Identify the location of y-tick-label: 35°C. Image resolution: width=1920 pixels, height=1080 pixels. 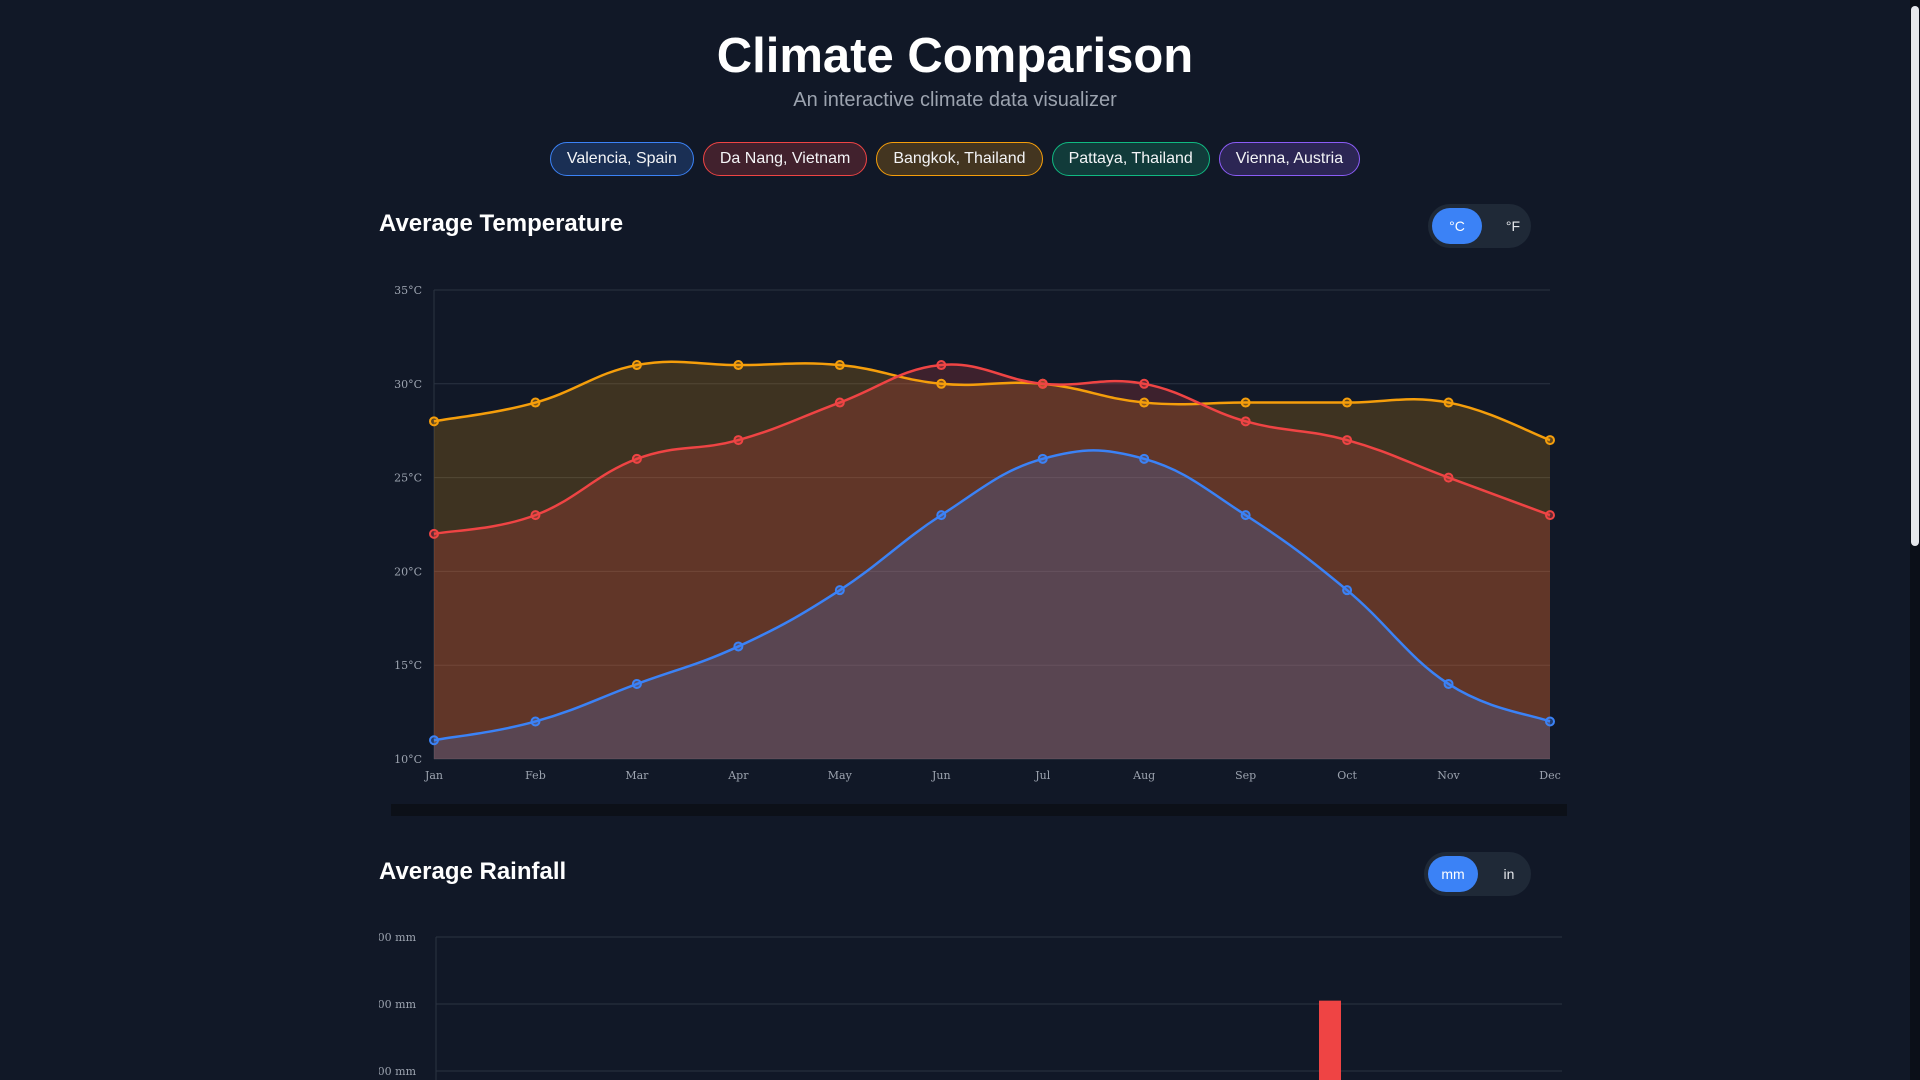
(408, 290).